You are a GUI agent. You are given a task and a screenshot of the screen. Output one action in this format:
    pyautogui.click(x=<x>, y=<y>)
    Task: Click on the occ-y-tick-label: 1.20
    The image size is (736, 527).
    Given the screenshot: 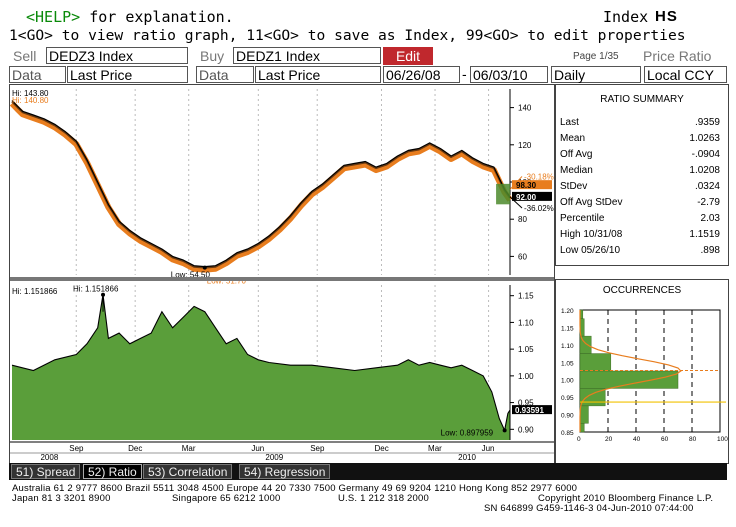 What is the action you would take?
    pyautogui.click(x=567, y=311)
    